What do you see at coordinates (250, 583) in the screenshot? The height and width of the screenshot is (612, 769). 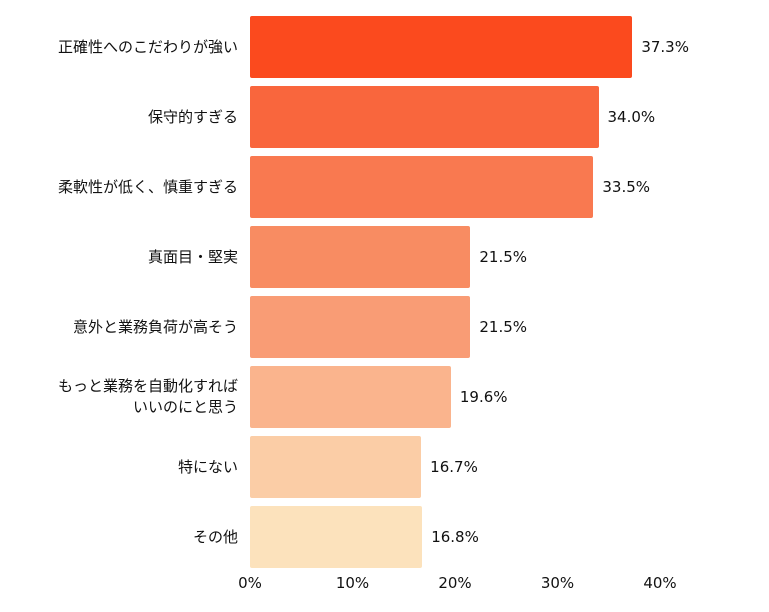 I see `x-tick-label: 0%` at bounding box center [250, 583].